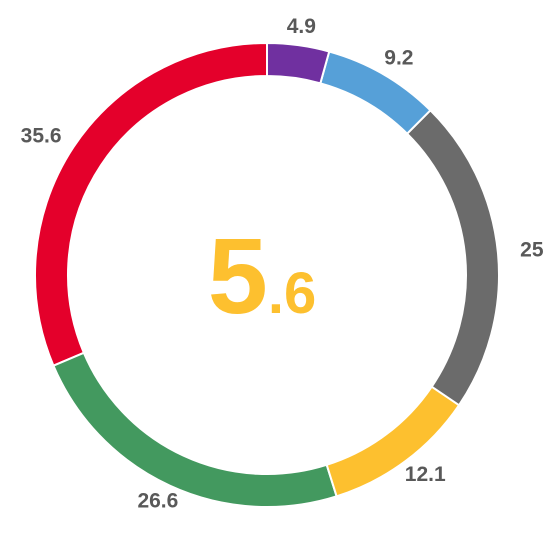 The width and height of the screenshot is (544, 538). I want to click on value-label: 9.2, so click(398, 57).